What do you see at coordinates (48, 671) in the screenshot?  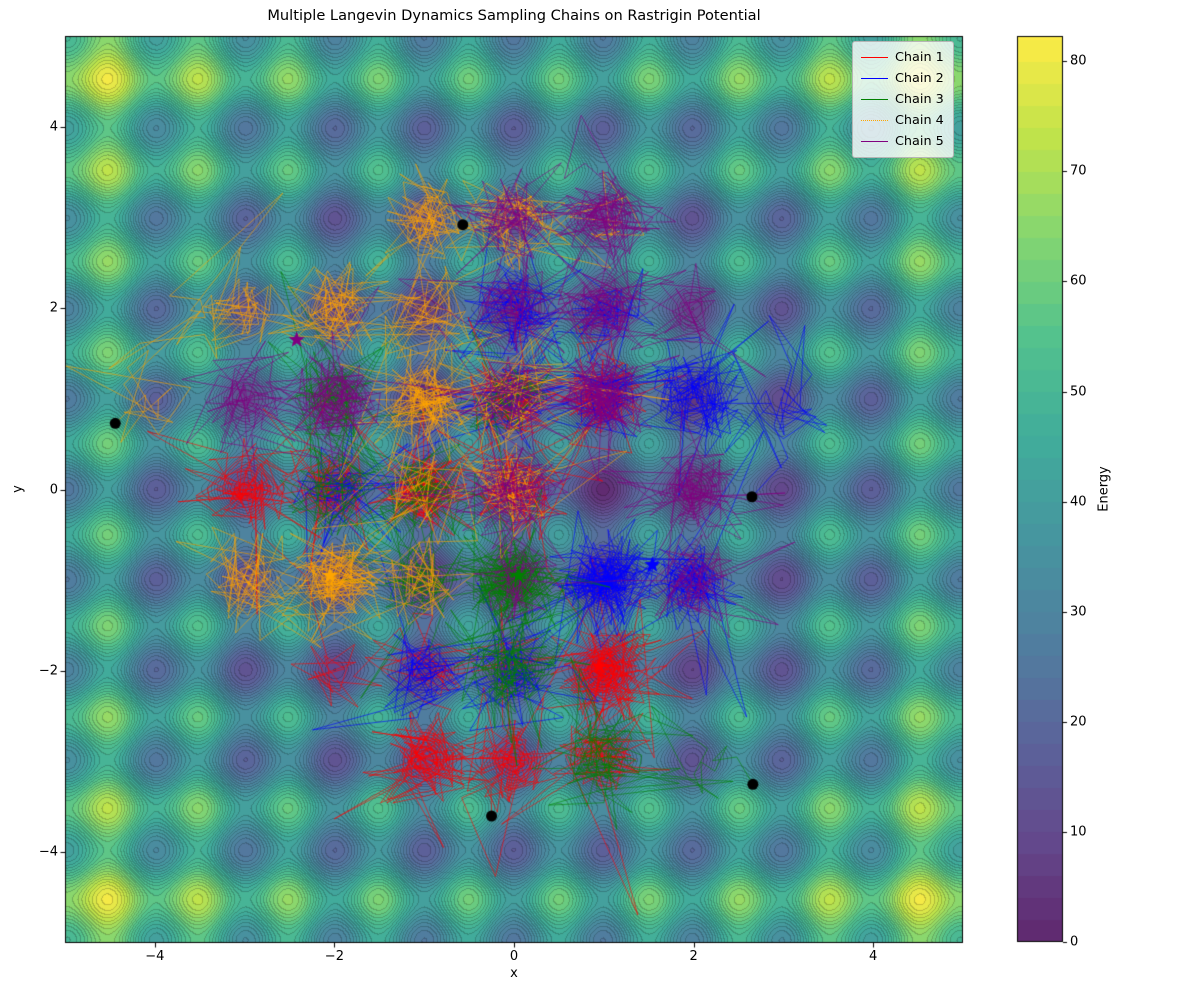 I see `y-tick-label: −2` at bounding box center [48, 671].